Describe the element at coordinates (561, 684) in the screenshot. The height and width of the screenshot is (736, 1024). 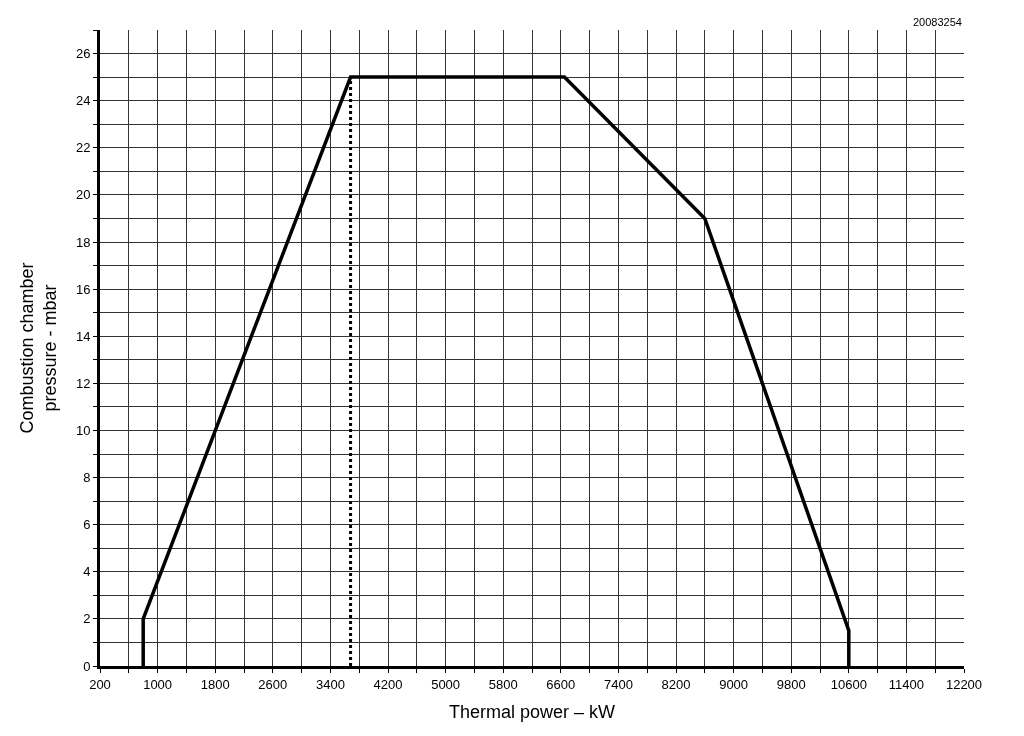
I see `x-tick-label: 6600` at that location.